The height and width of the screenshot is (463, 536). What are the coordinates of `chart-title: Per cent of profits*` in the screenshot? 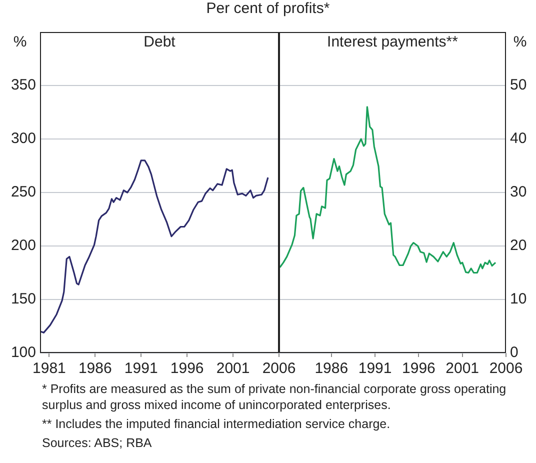 It's located at (268, 9).